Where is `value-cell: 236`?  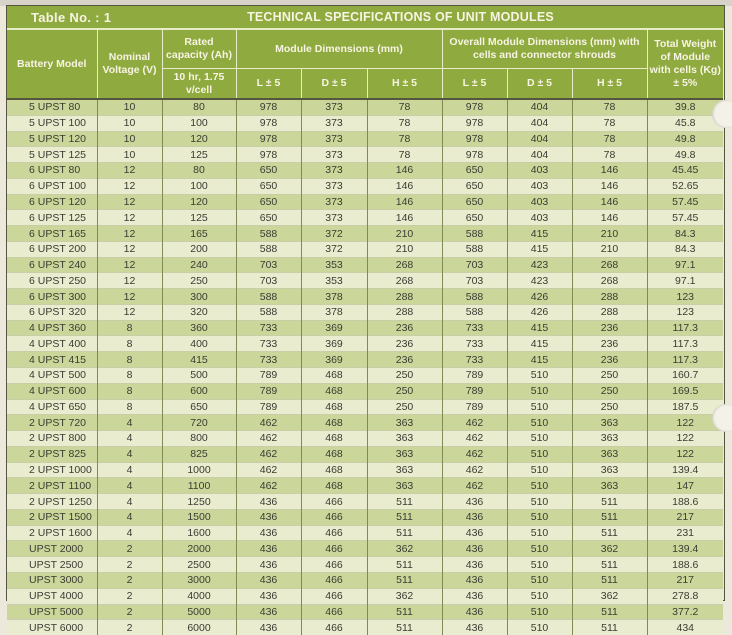
value-cell: 236 is located at coordinates (609, 327).